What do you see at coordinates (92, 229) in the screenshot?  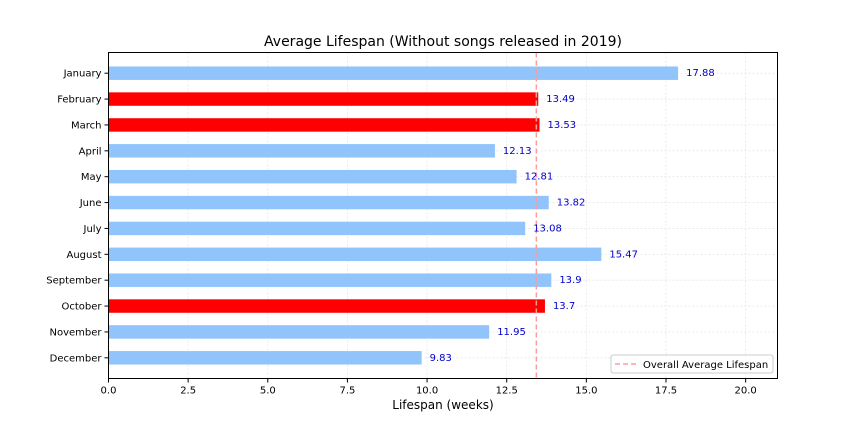 I see `y-tick-label-july: July` at bounding box center [92, 229].